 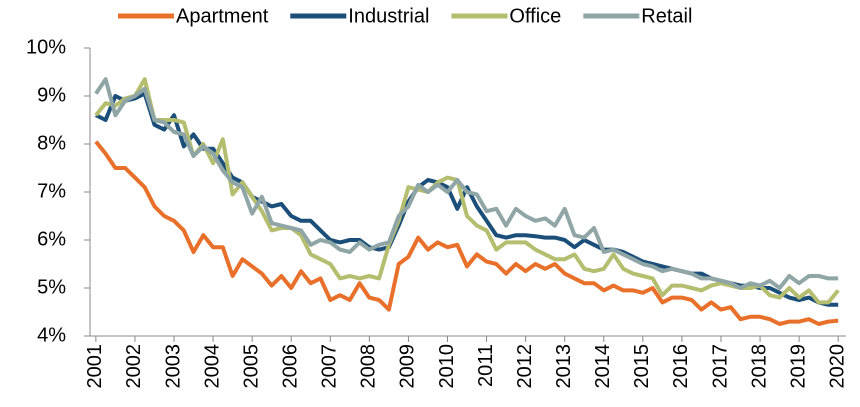 What do you see at coordinates (408, 366) in the screenshot?
I see `x-tick-label: 2009` at bounding box center [408, 366].